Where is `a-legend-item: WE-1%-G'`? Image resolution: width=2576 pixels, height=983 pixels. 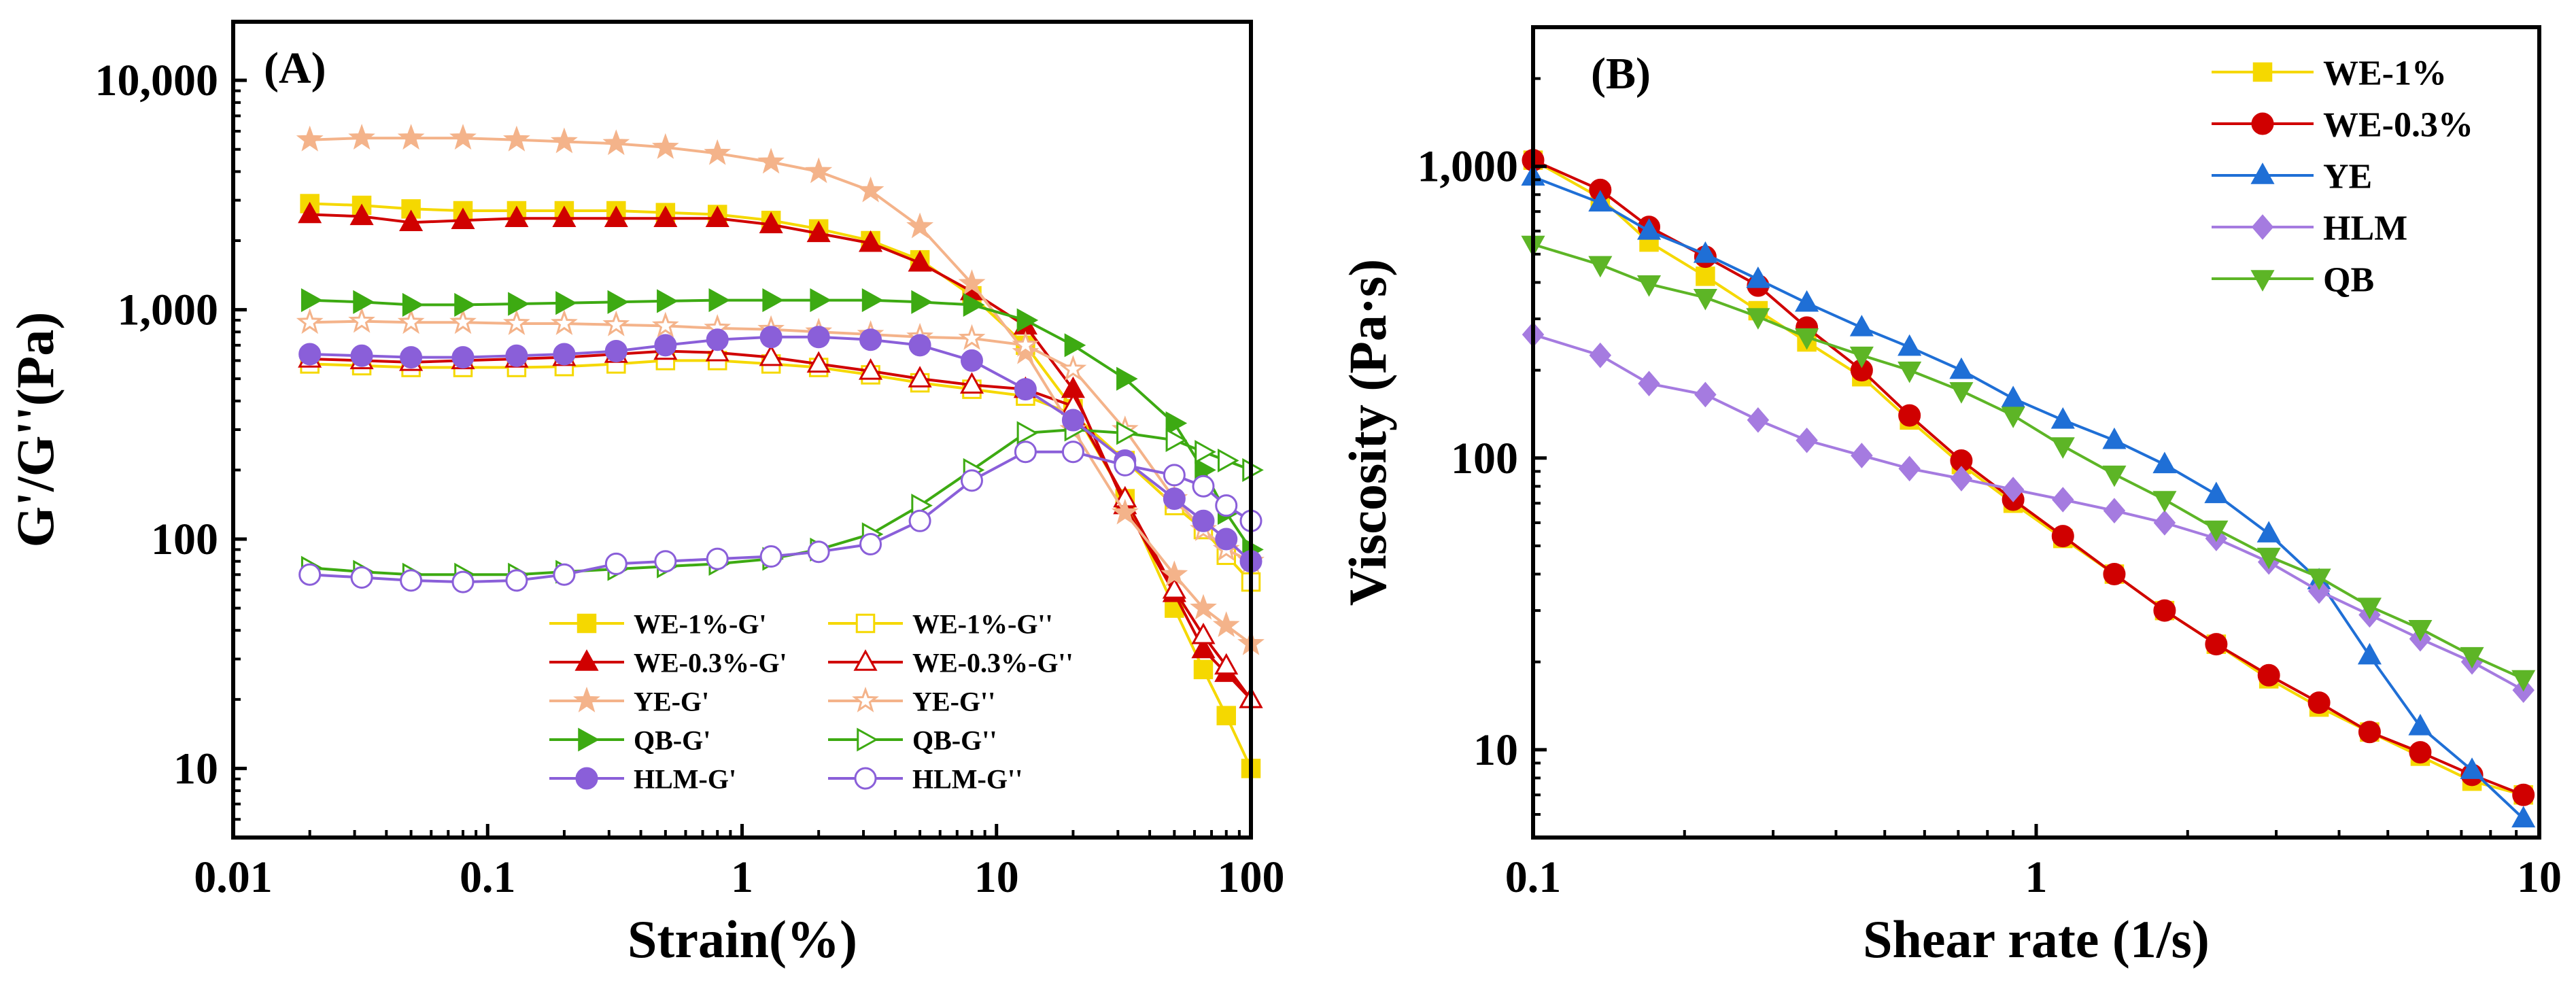
a-legend-item: WE-1%-G' is located at coordinates (658, 624).